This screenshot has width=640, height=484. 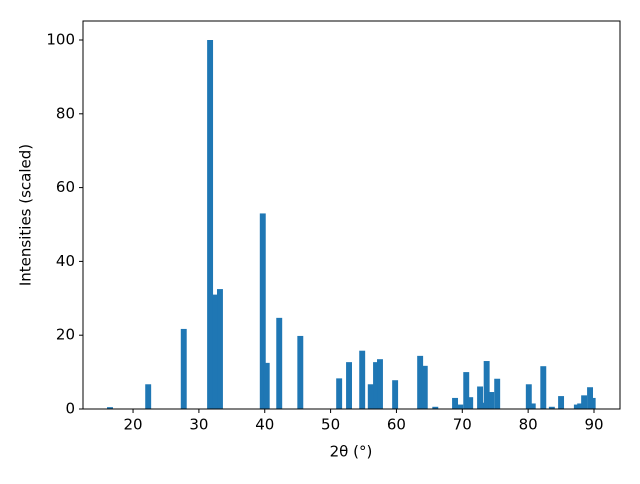 I want to click on x-tick-label: 70, so click(x=462, y=425).